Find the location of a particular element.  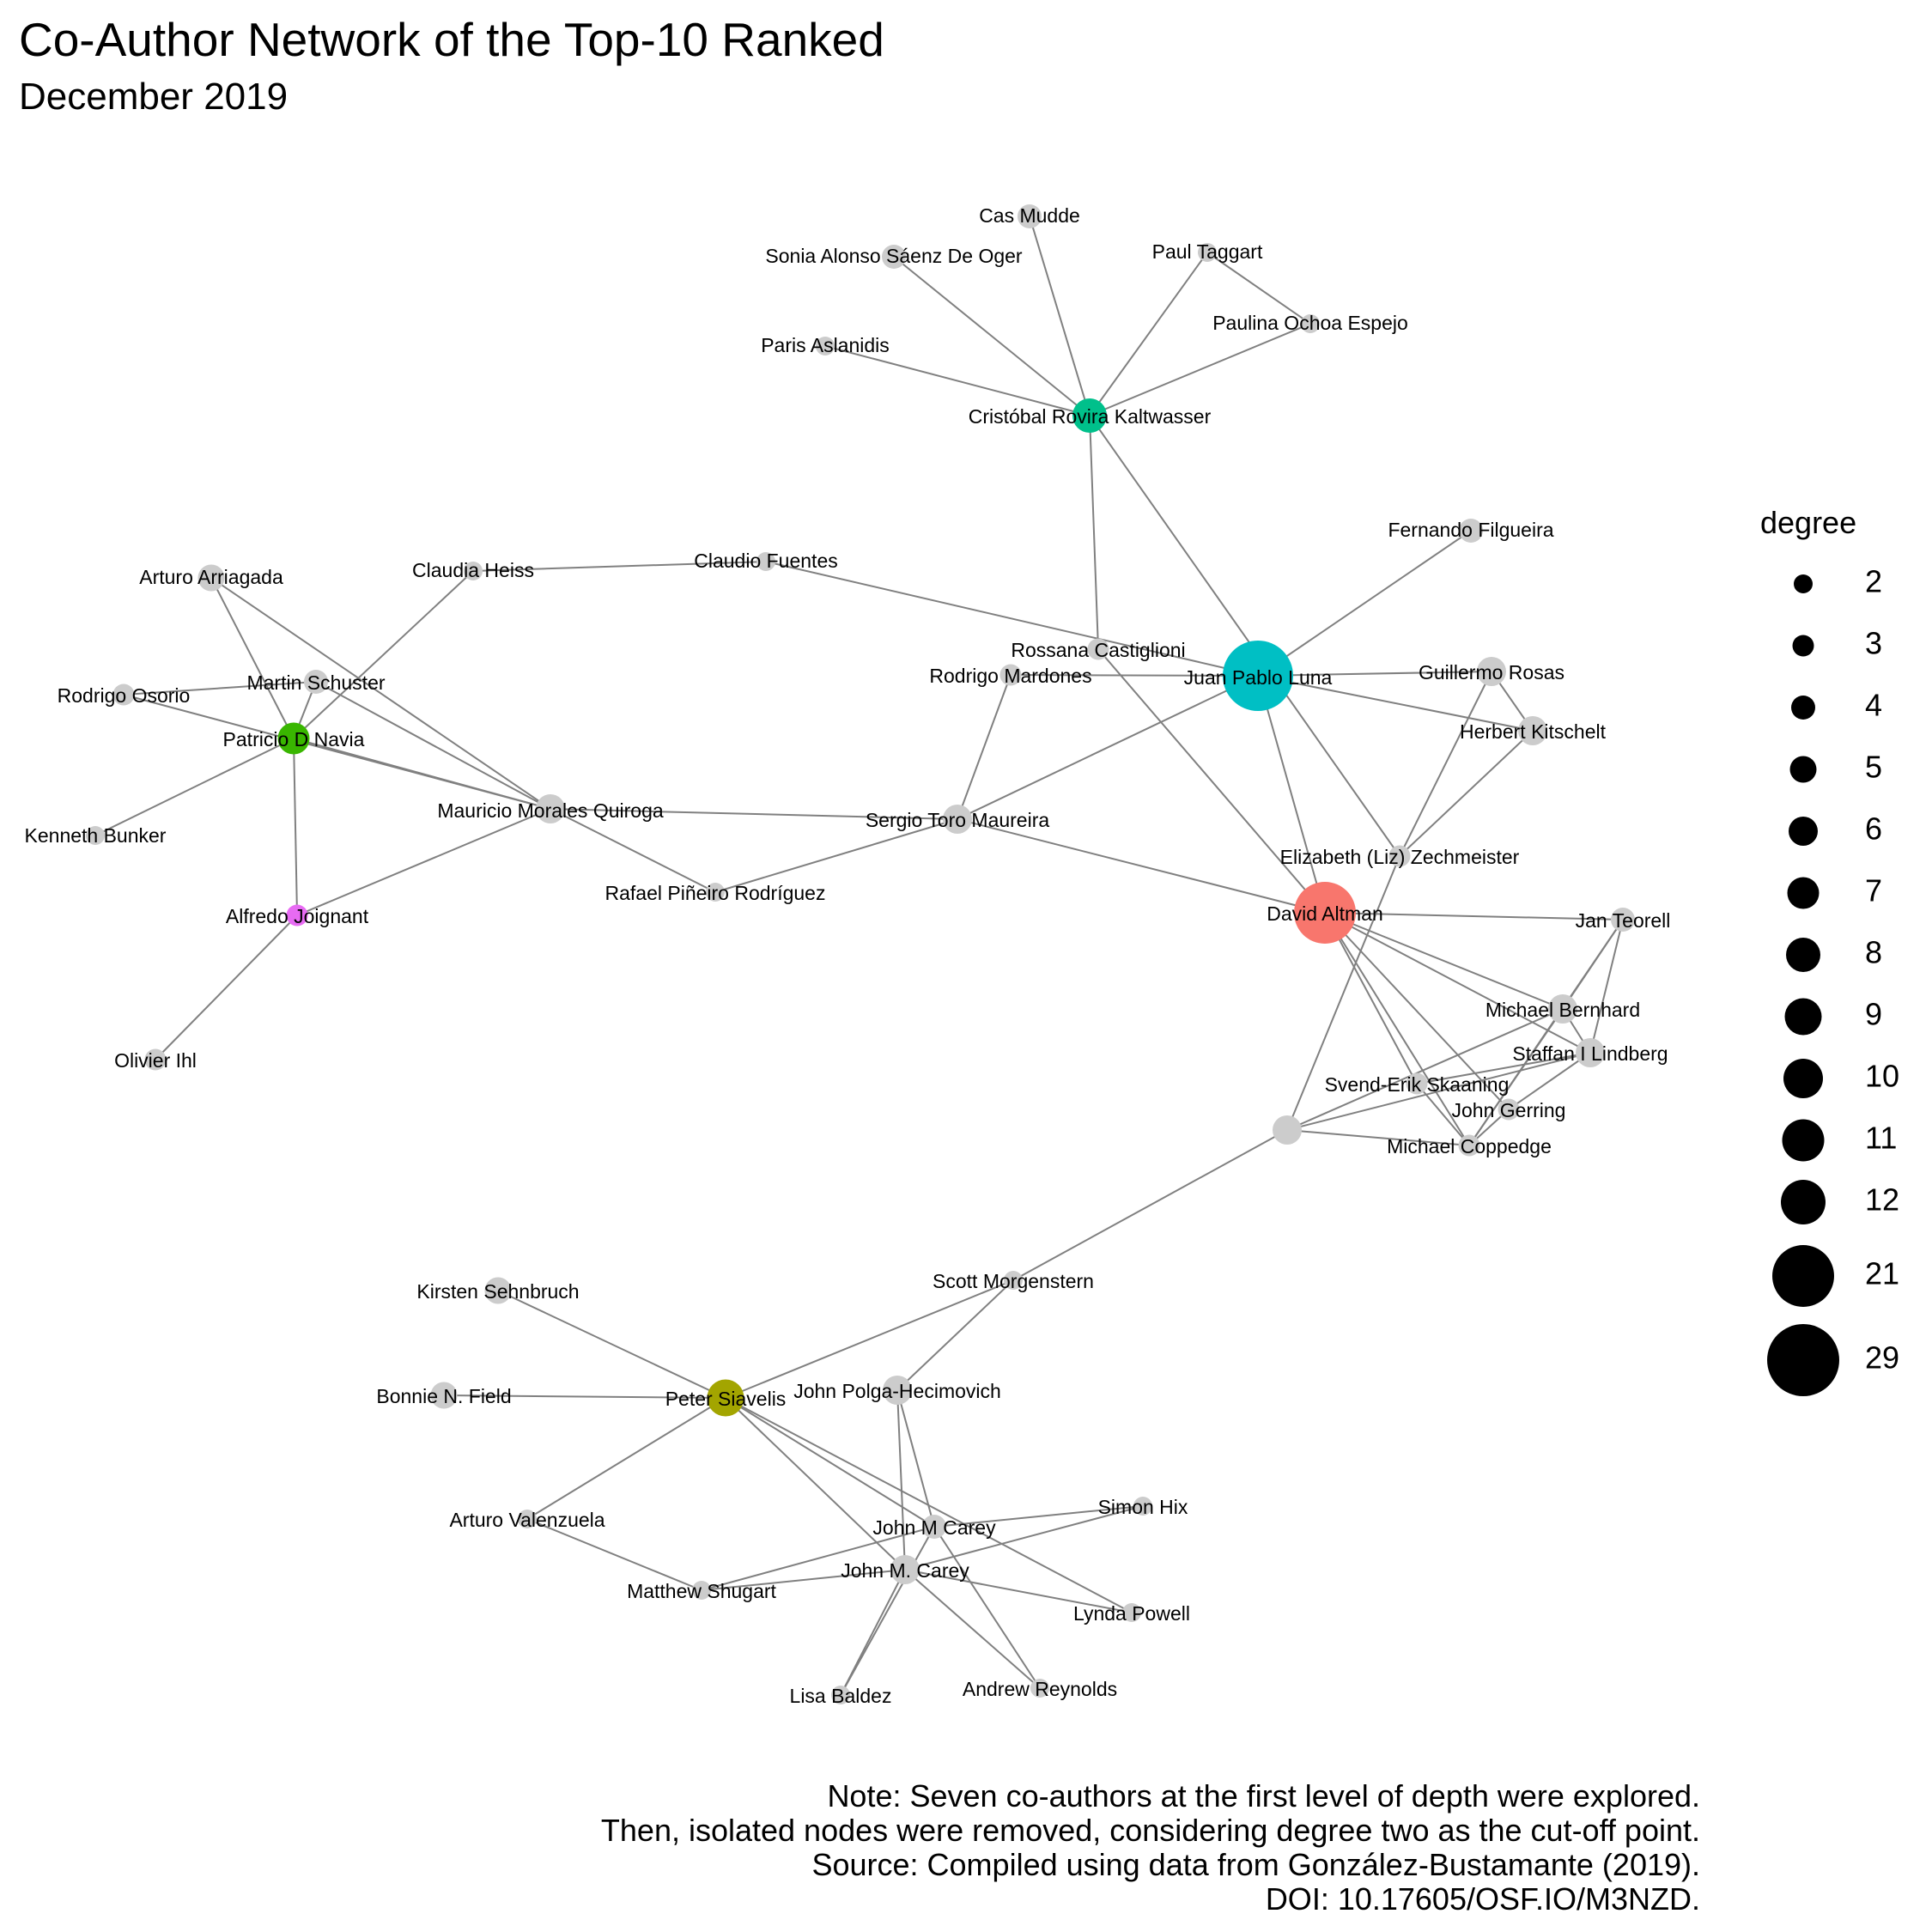

node-rodrigo-mardones is located at coordinates (1010, 675).